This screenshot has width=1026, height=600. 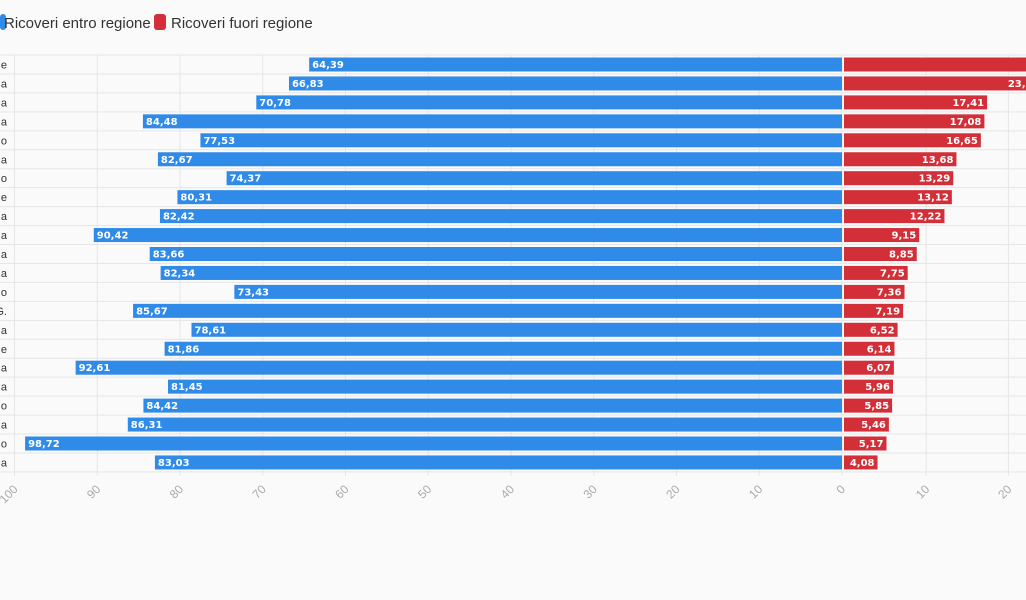 I want to click on x-tick-label: 100, so click(x=10, y=494).